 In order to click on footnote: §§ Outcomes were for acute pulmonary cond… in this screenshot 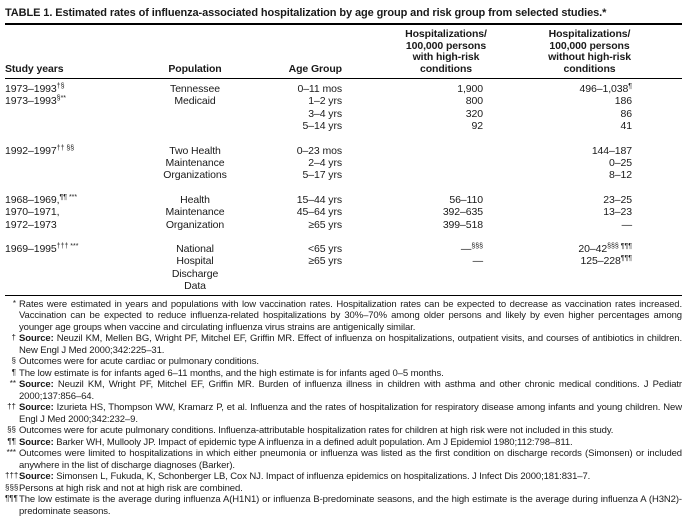, I will do `click(343, 431)`.